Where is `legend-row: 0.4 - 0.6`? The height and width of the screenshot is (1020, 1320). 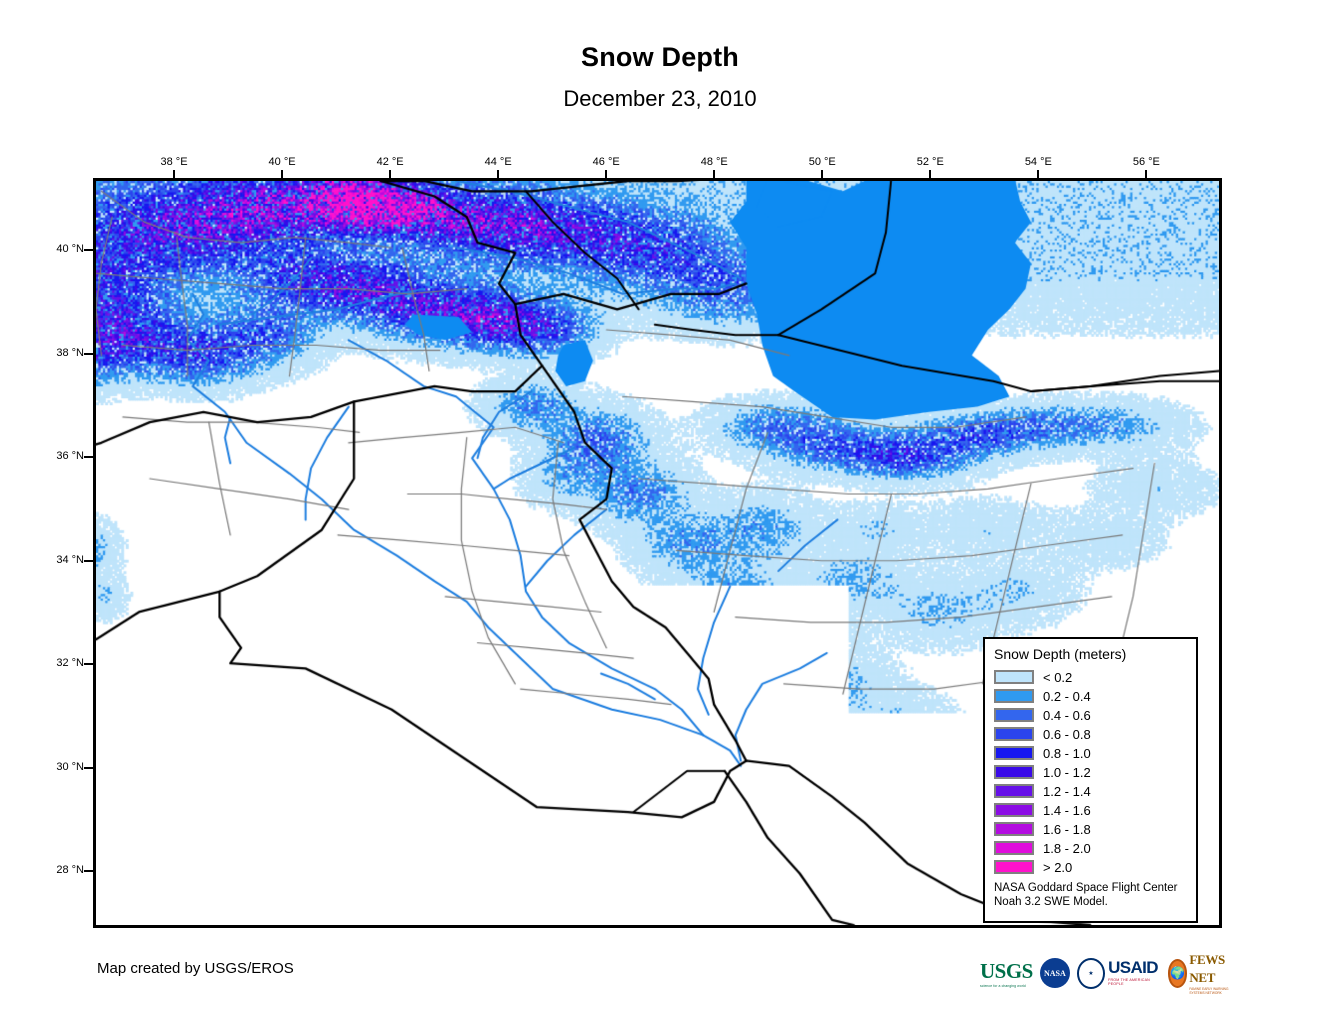 legend-row: 0.4 - 0.6 is located at coordinates (1095, 715).